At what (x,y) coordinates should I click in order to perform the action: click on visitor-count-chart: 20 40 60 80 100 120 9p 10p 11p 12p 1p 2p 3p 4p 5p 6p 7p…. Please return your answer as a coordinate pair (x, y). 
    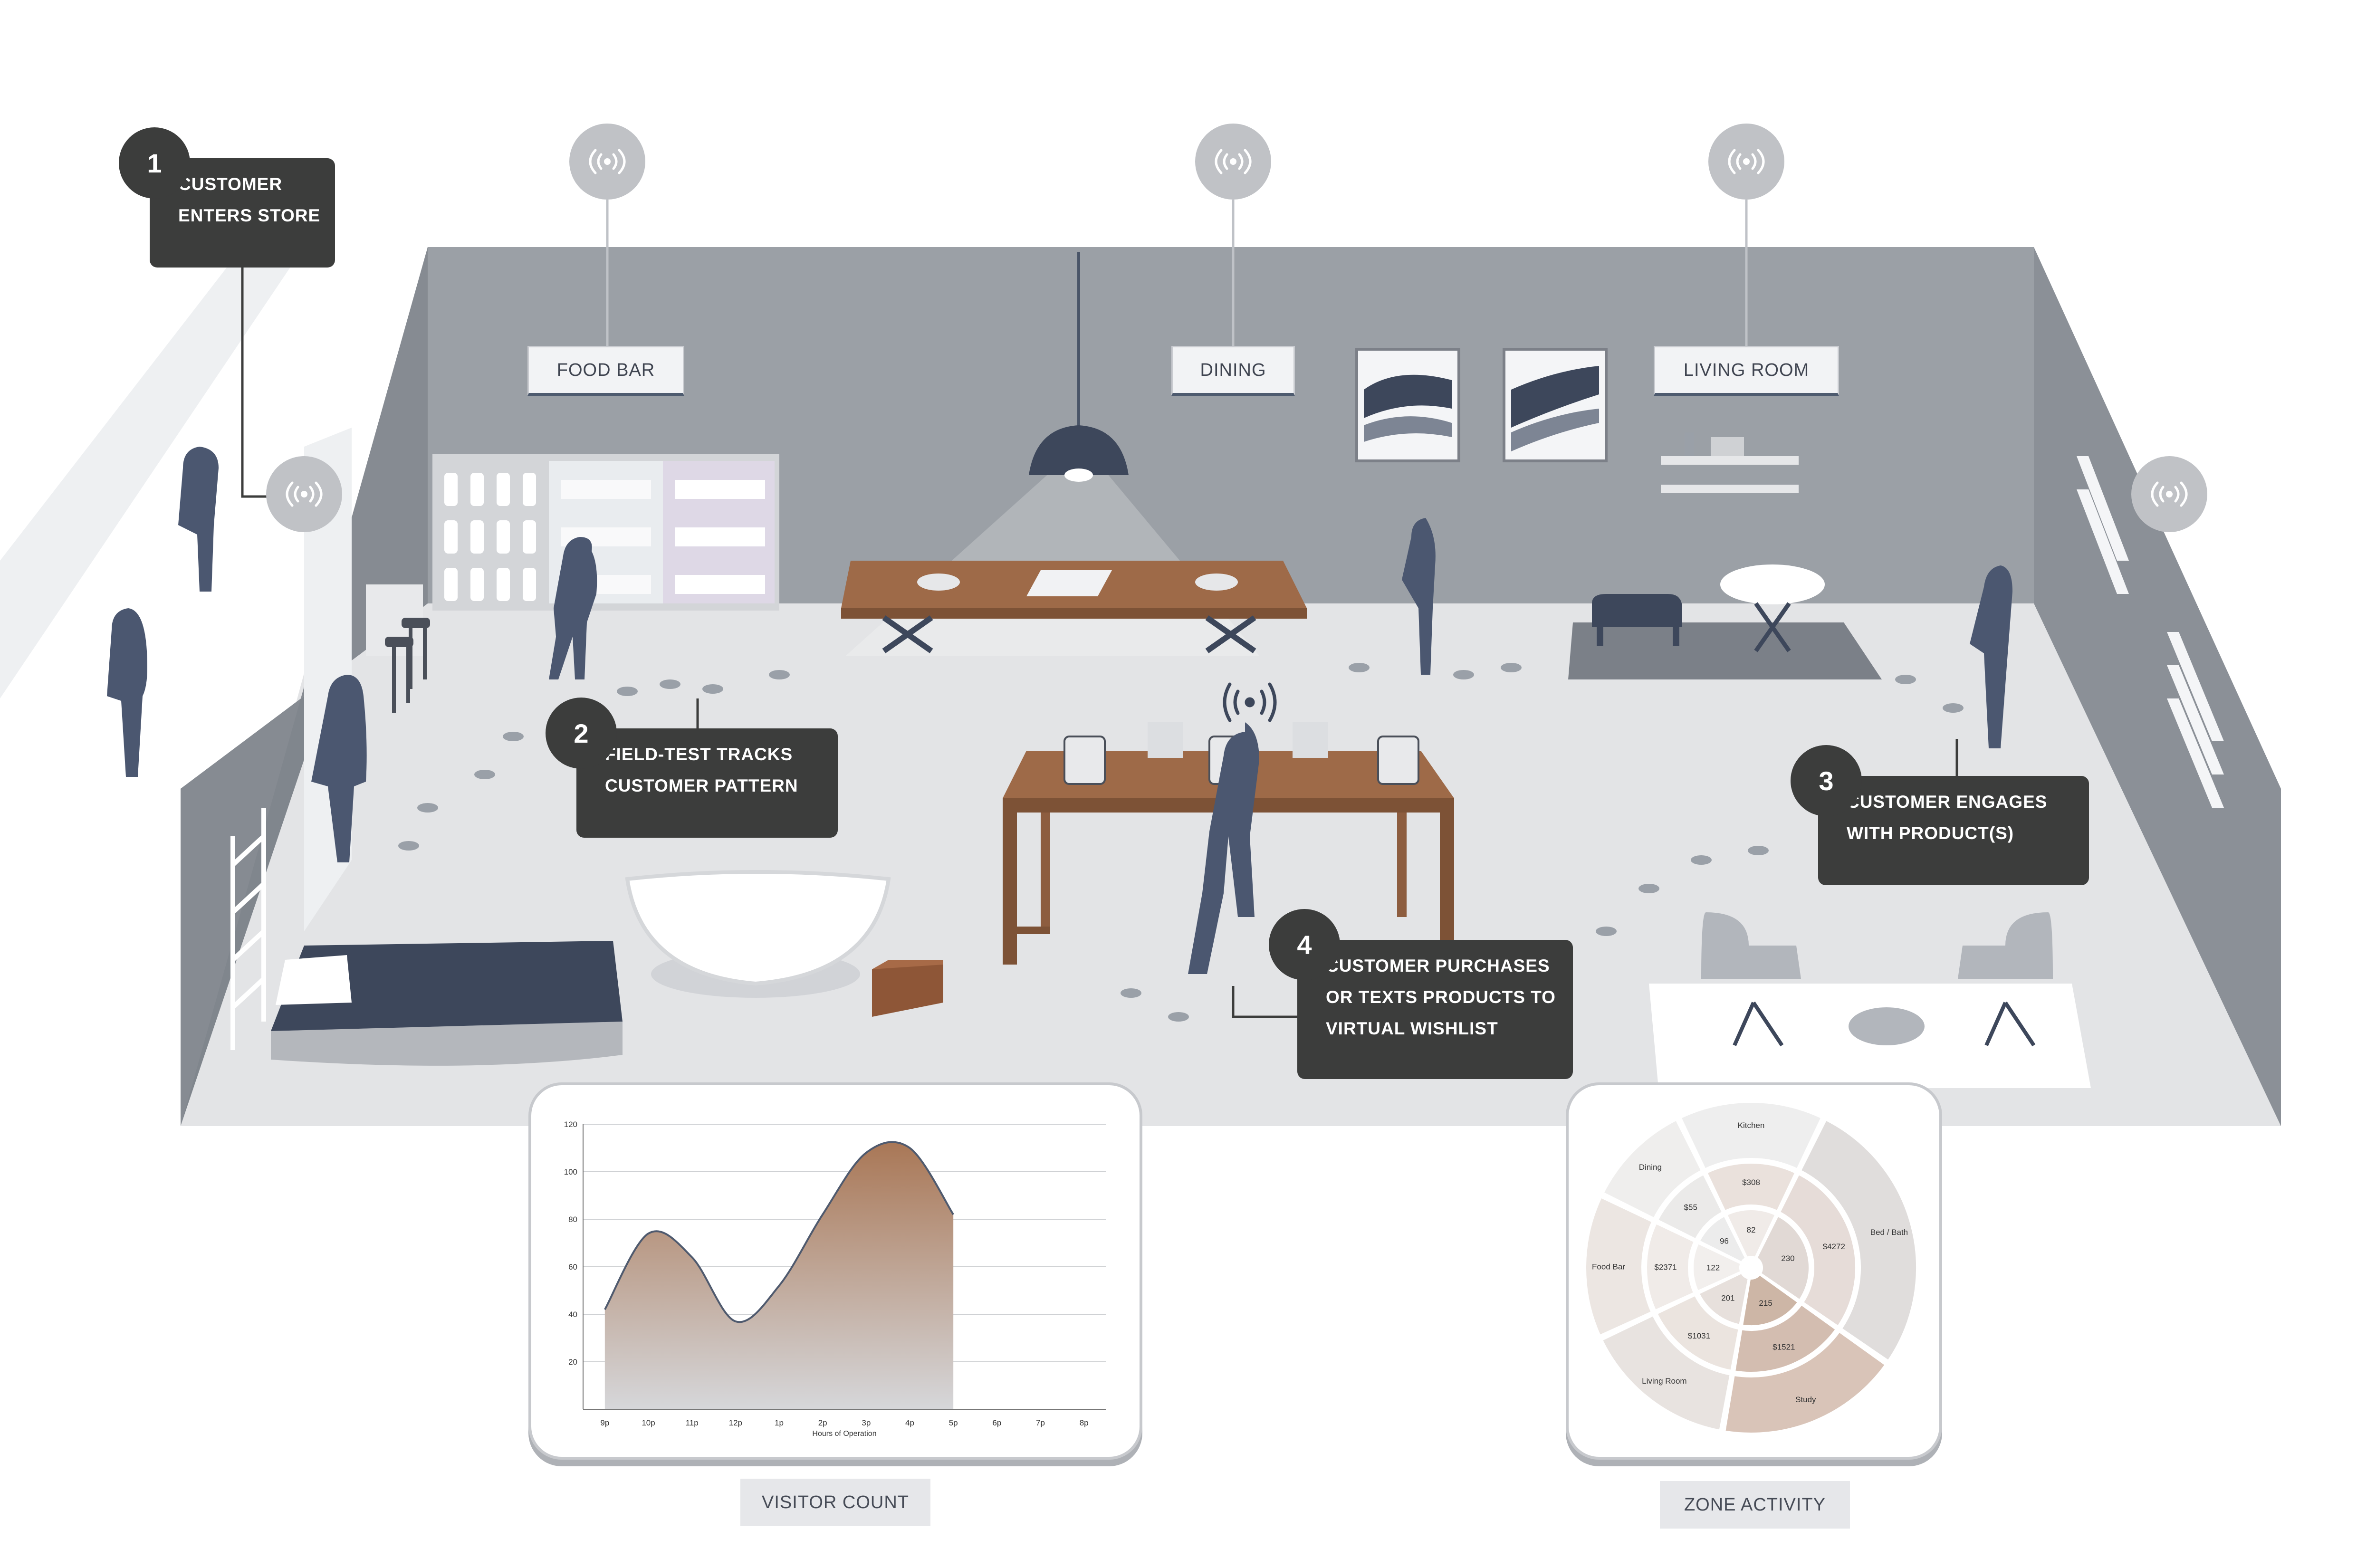
    Looking at the image, I should click on (835, 1279).